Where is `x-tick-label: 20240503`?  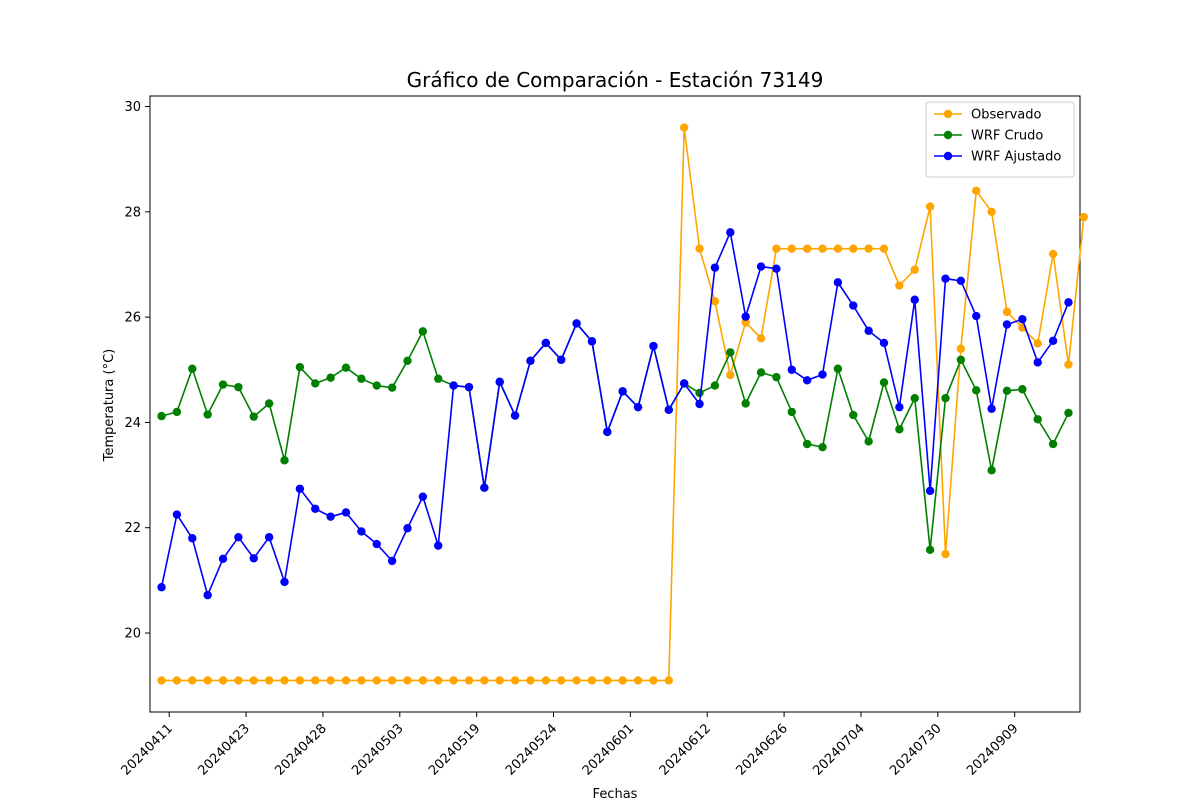
x-tick-label: 20240503 is located at coordinates (377, 749).